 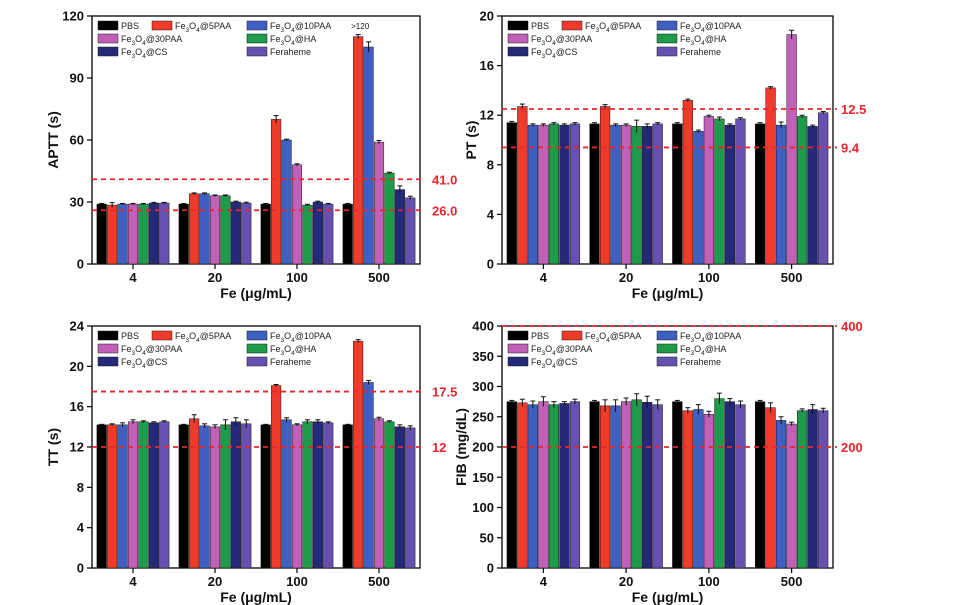 I want to click on bar-pt-100-s6, so click(x=740, y=191).